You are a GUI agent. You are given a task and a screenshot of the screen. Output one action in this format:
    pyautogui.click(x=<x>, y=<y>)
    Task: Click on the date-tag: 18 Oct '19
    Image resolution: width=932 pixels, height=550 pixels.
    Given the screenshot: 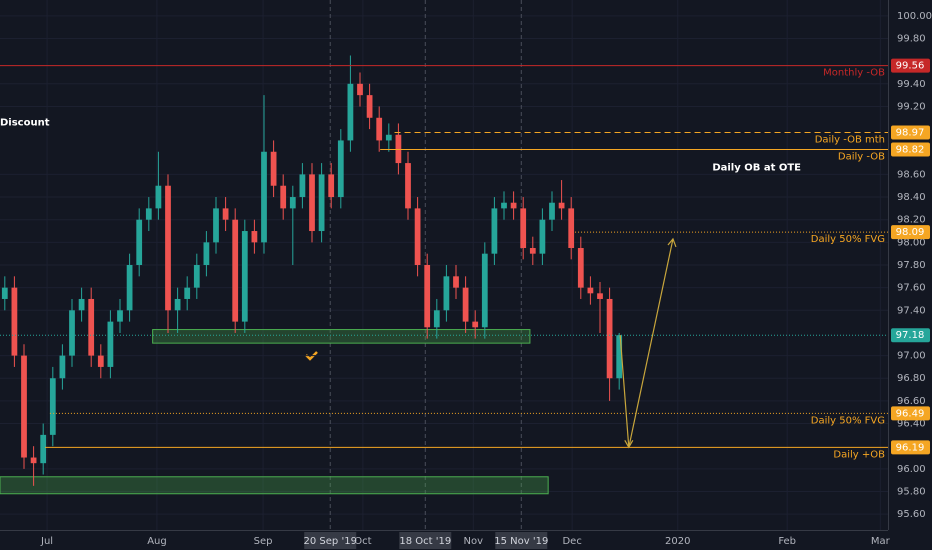 What is the action you would take?
    pyautogui.click(x=425, y=541)
    